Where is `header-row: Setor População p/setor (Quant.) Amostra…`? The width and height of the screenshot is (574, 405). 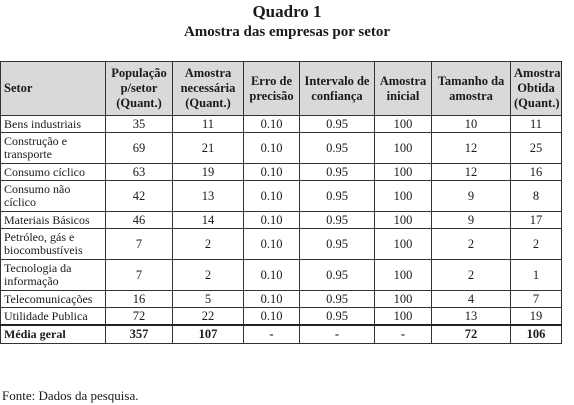 header-row: Setor População p/setor (Quant.) Amostra… is located at coordinates (281, 88).